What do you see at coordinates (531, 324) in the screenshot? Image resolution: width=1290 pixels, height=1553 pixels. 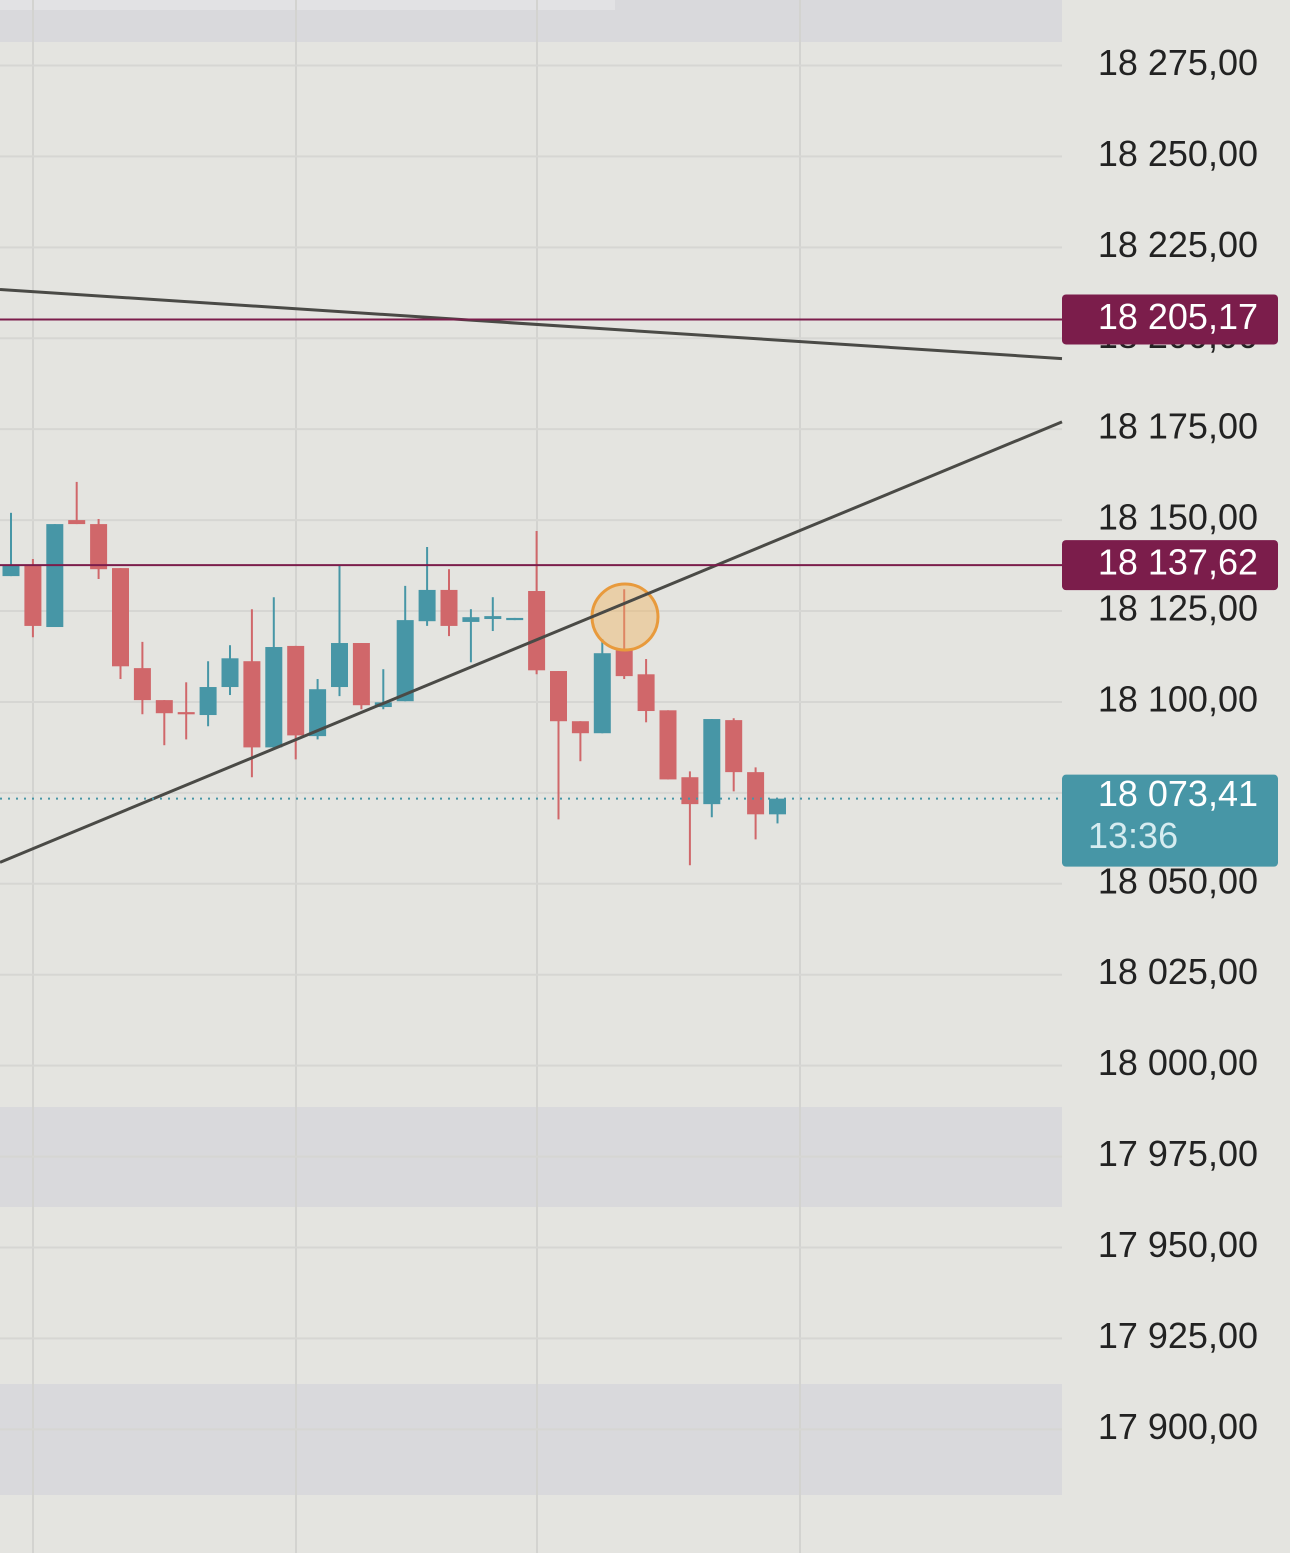 I see `trend-line` at bounding box center [531, 324].